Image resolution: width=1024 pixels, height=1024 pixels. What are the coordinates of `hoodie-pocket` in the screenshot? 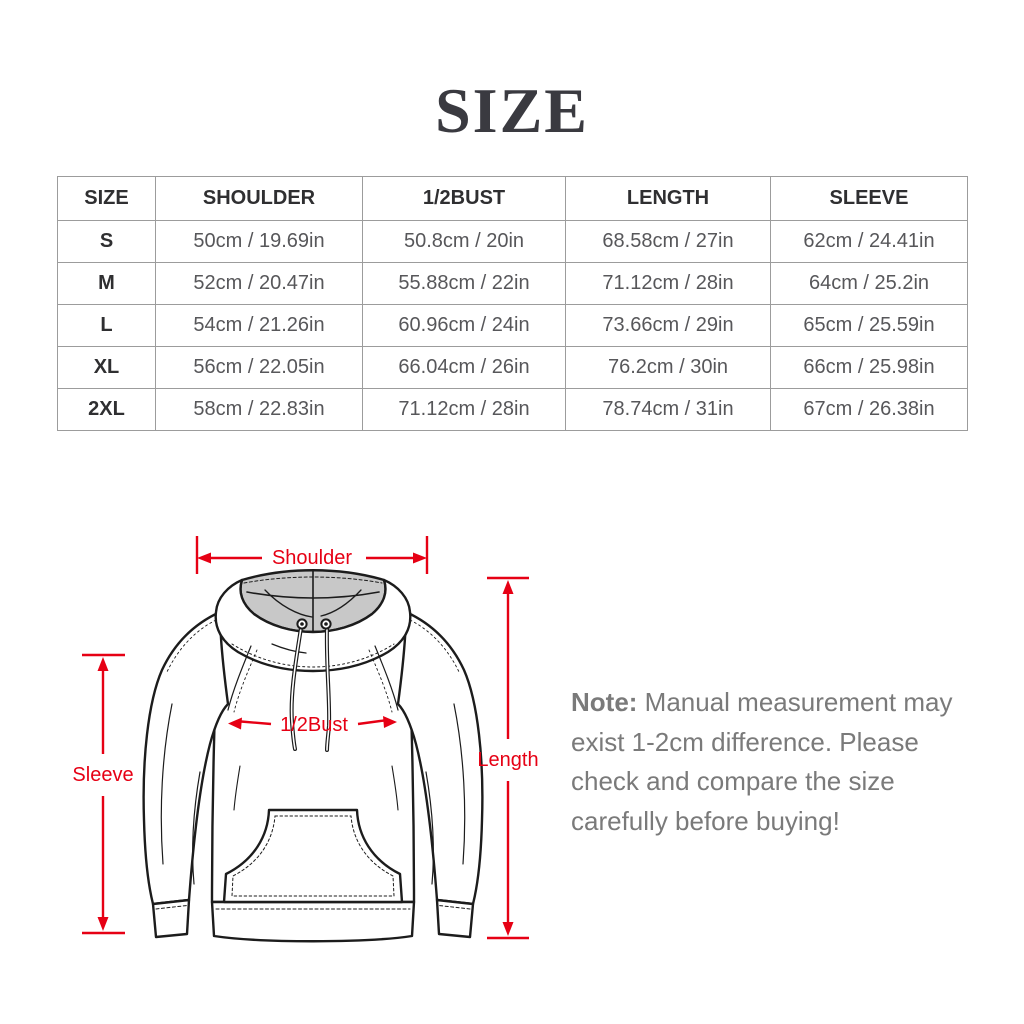 It's located at (313, 856).